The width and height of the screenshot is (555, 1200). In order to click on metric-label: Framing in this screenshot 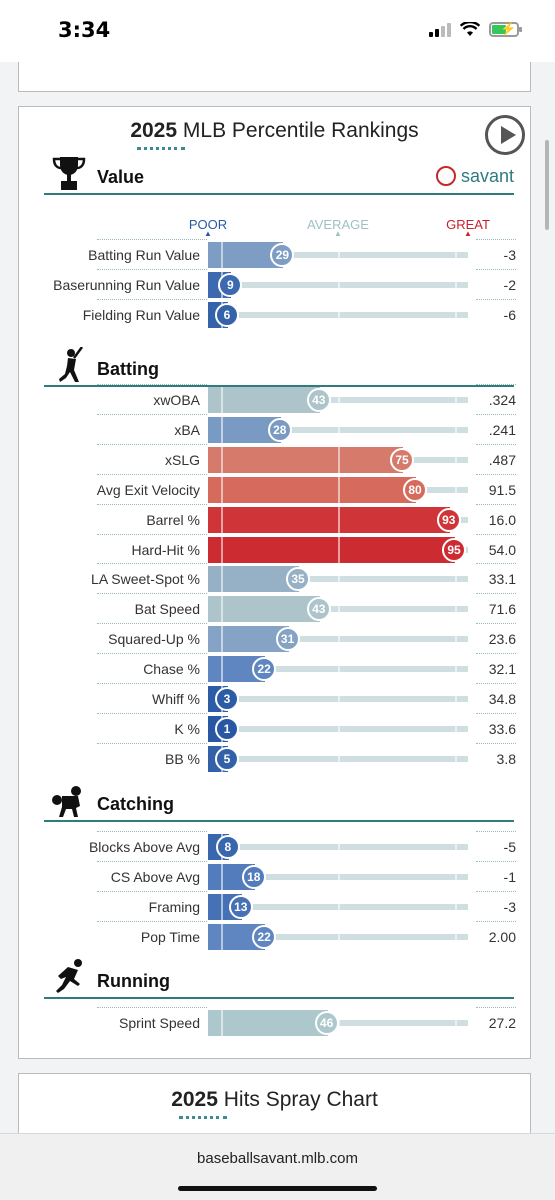, I will do `click(174, 906)`.